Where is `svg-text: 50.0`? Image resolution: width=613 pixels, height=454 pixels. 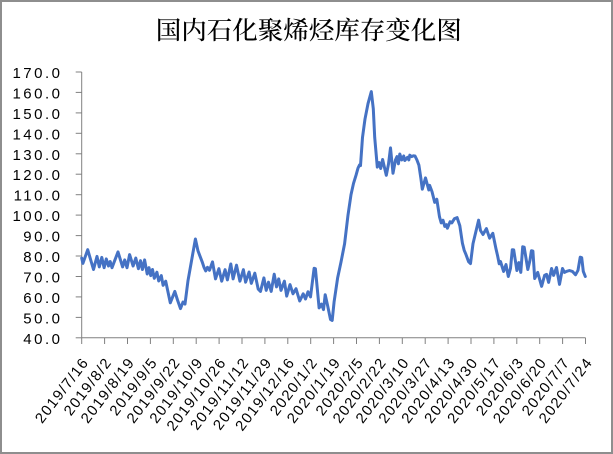 svg-text: 50.0 is located at coordinates (42, 318).